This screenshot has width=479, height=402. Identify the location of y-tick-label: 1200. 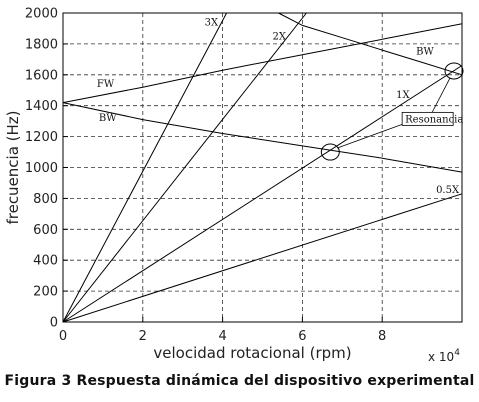
(41, 137).